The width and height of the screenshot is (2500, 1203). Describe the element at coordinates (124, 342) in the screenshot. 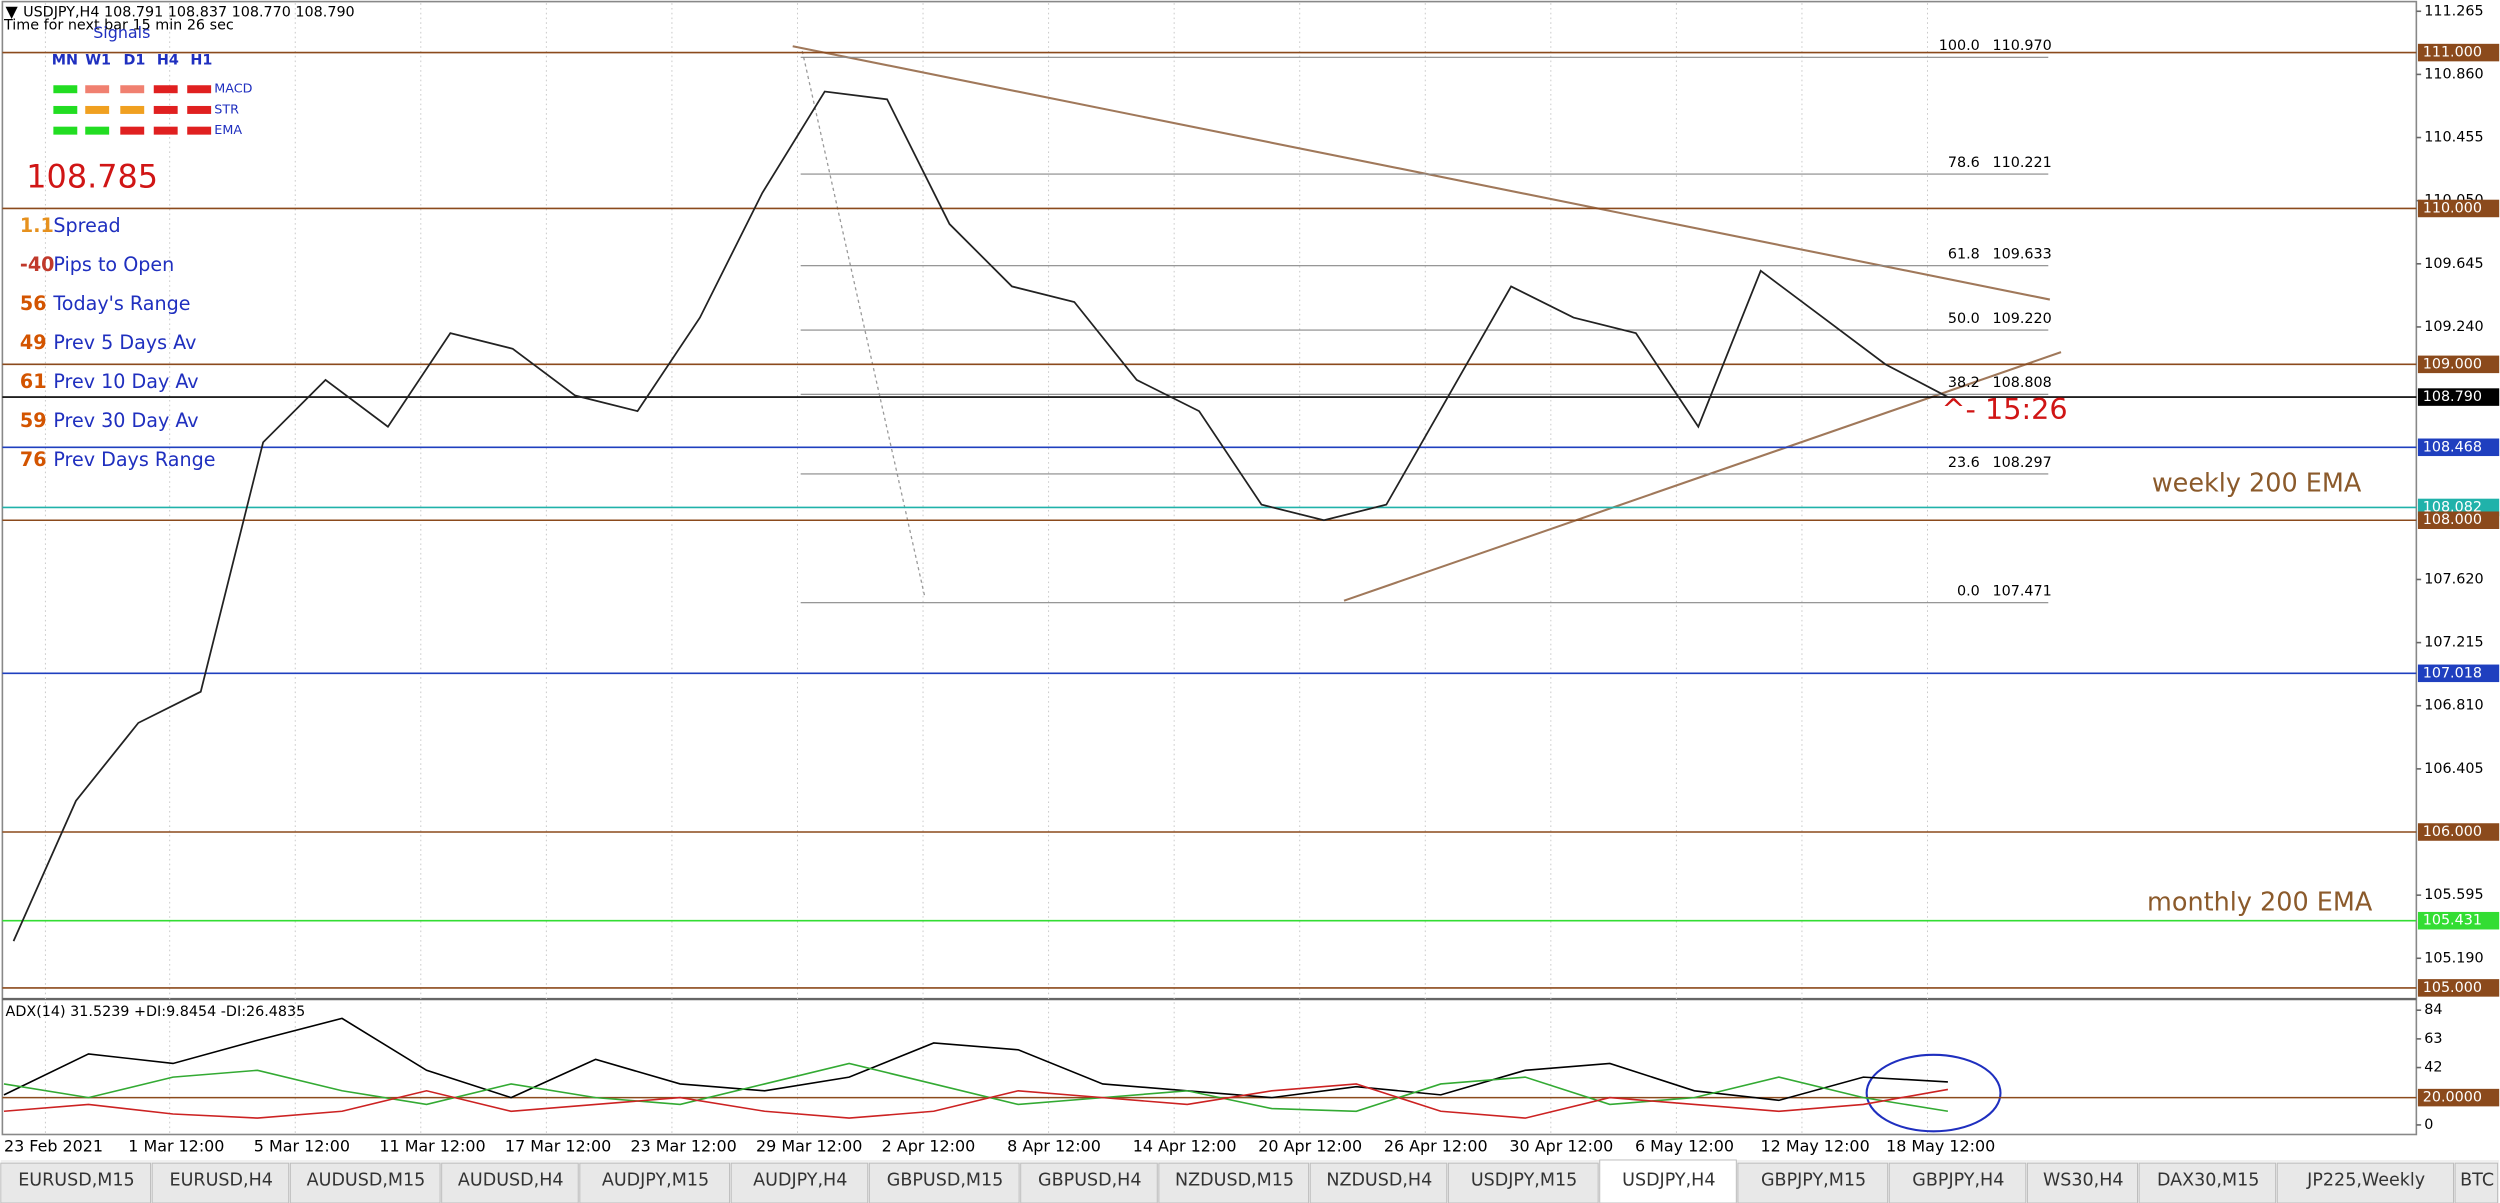

I see `stat-label: Prev 5 Days Av` at that location.